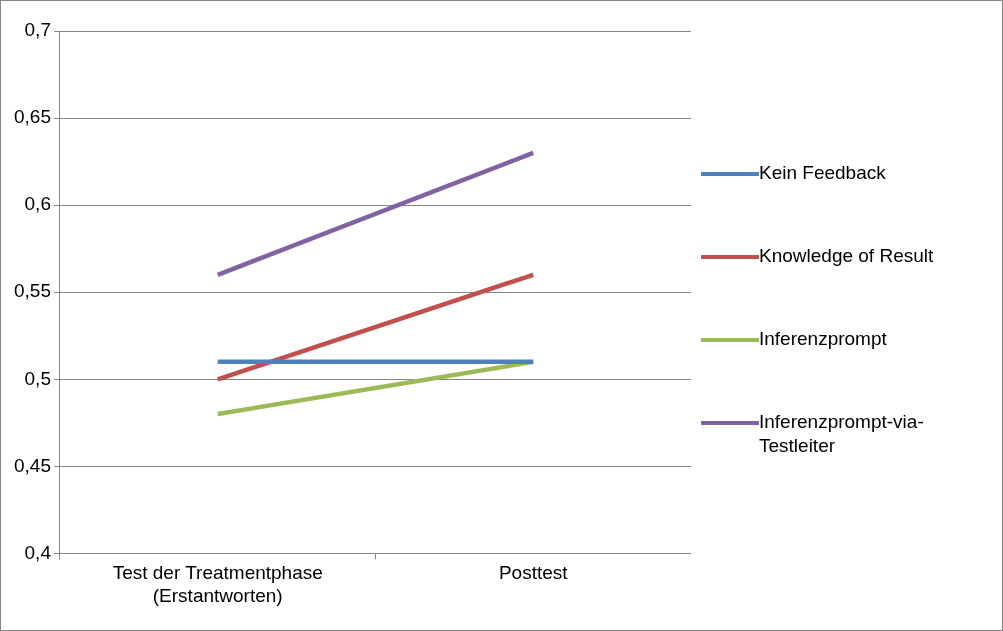 This screenshot has height=631, width=1003. What do you see at coordinates (823, 339) in the screenshot?
I see `legend-label: Inferenzprompt` at bounding box center [823, 339].